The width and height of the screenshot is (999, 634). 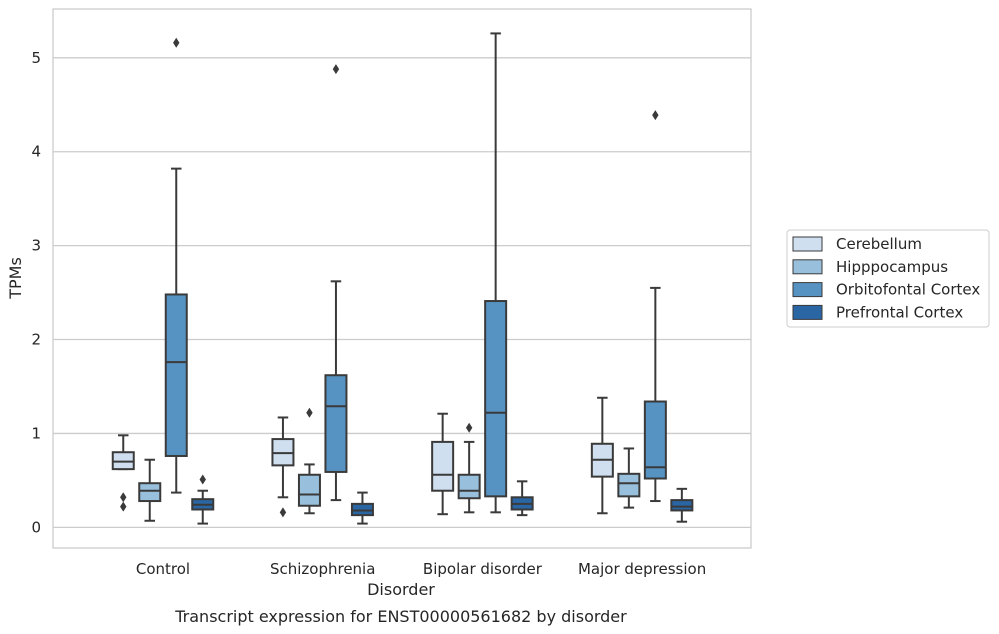 What do you see at coordinates (36, 527) in the screenshot?
I see `y-tick-label-0: 0` at bounding box center [36, 527].